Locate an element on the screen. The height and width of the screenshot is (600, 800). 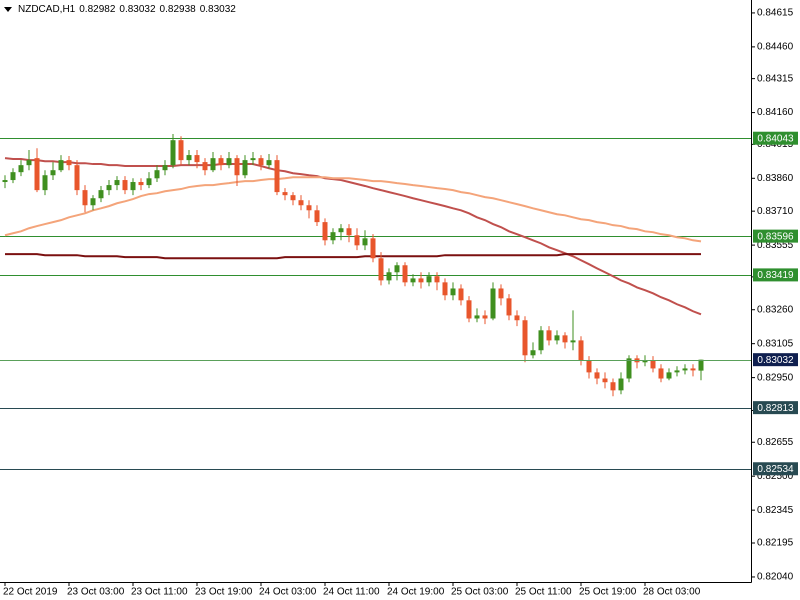
level-label: 0.83419 is located at coordinates (775, 275).